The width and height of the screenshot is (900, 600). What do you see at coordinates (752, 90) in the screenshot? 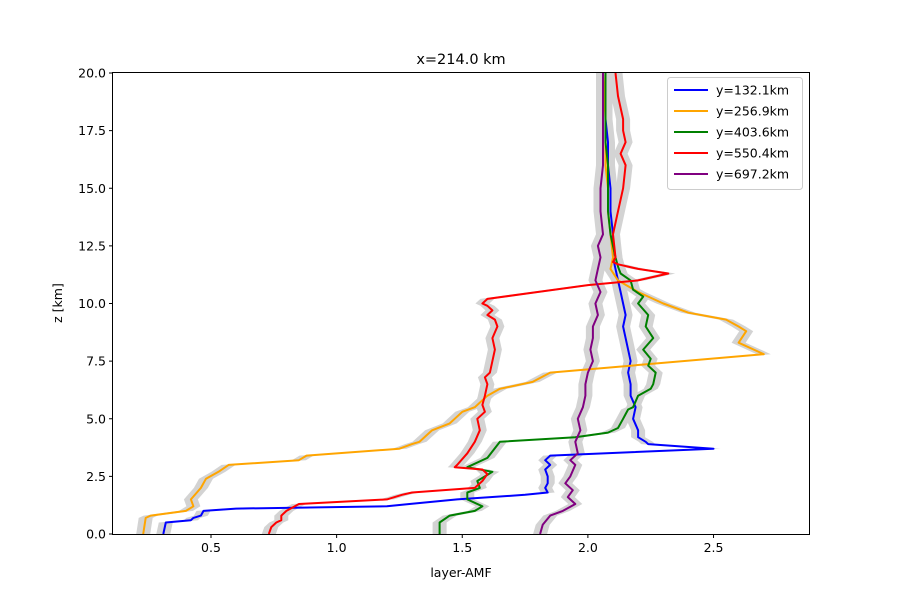
I see `legend-label-1: y=132.1km` at bounding box center [752, 90].